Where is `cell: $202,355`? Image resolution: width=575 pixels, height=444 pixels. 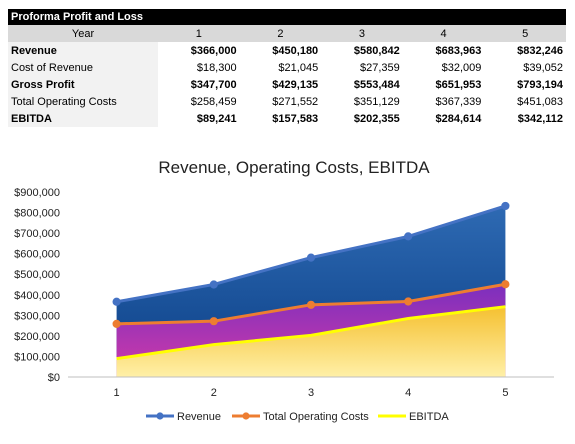 cell: $202,355 is located at coordinates (376, 118).